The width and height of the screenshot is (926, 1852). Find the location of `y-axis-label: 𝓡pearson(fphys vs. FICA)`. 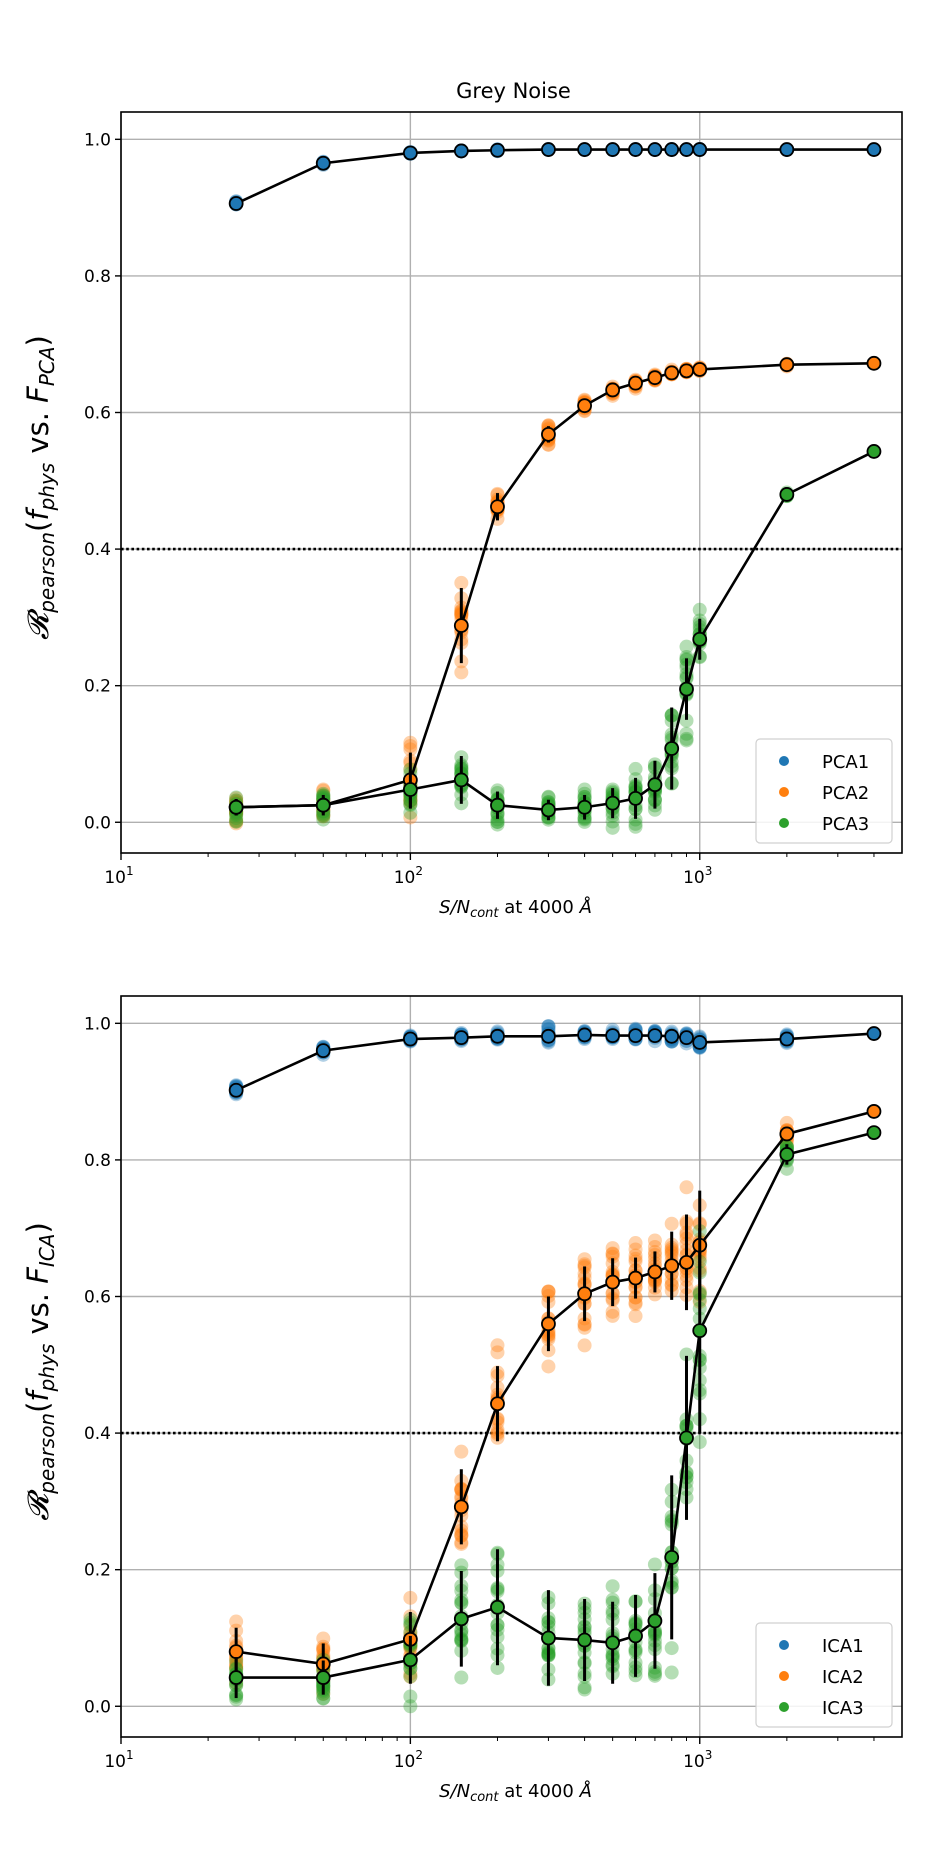

y-axis-label: 𝓡pearson(fphys vs. FICA) is located at coordinates (40, 1371).